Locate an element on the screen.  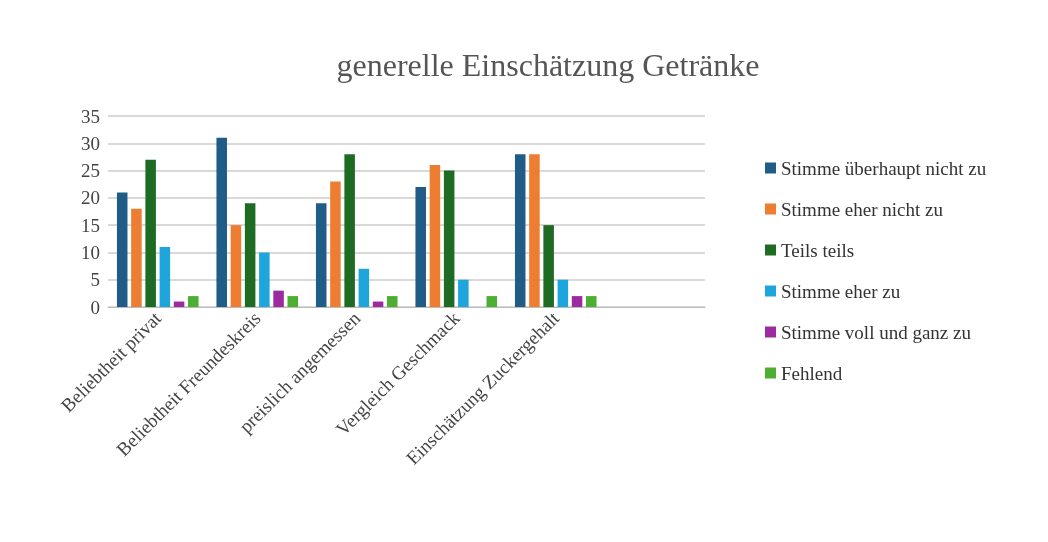
legend-label: Teils teils is located at coordinates (818, 250).